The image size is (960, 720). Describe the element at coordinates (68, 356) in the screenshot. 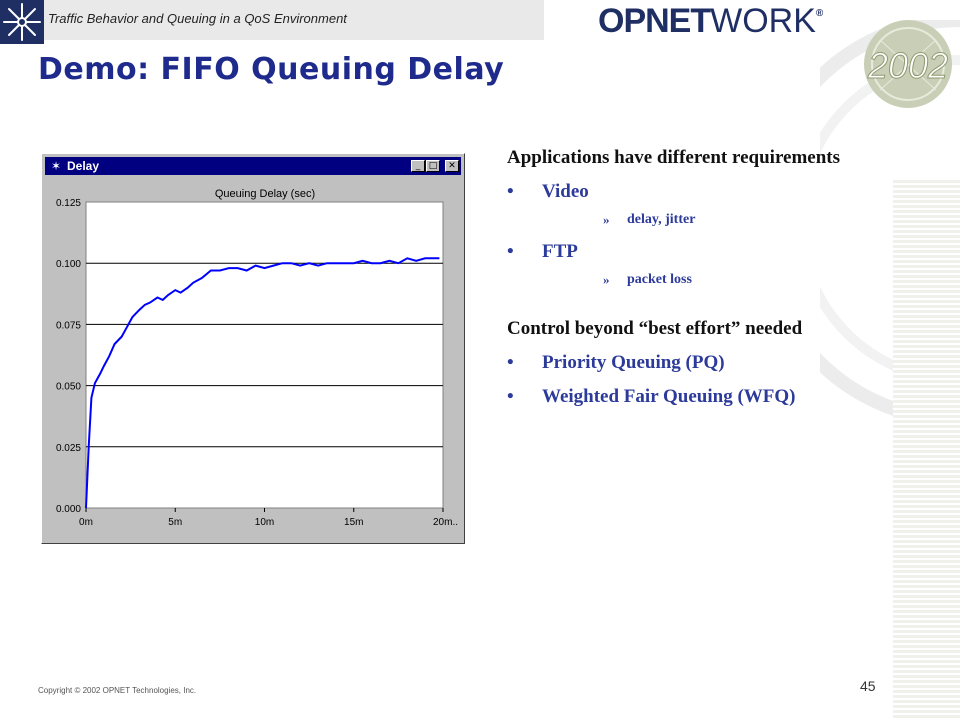

I see `y-axis-ticks: 0.125 0.100 0.075 0.050 0.025 0.000` at that location.